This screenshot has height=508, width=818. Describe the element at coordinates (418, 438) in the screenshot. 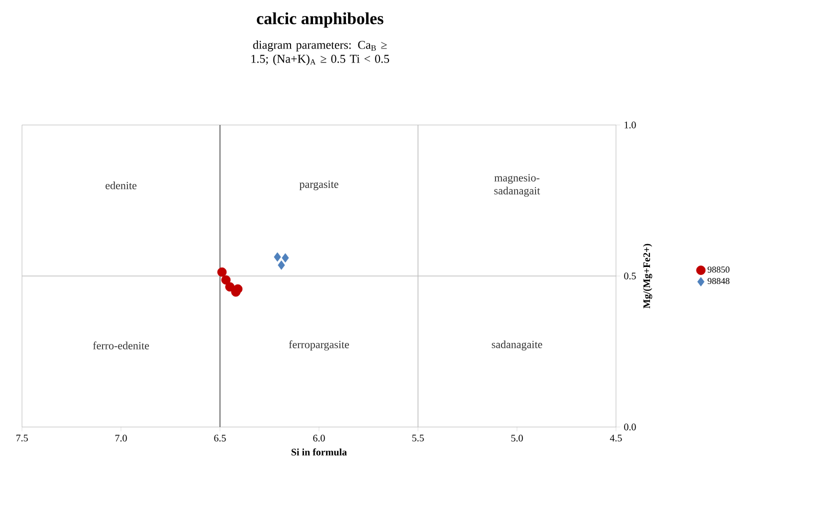

I see `x-tick-label: 5.5` at that location.